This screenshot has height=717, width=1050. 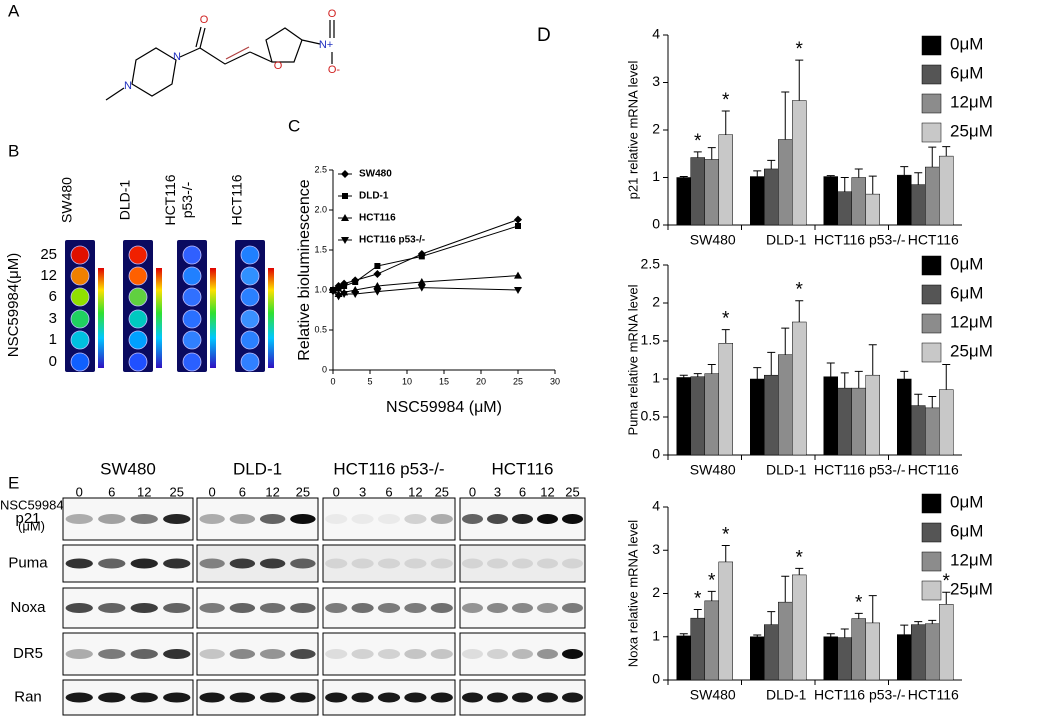 What do you see at coordinates (656, 635) in the screenshot?
I see `y-tick-label: 1` at bounding box center [656, 635].